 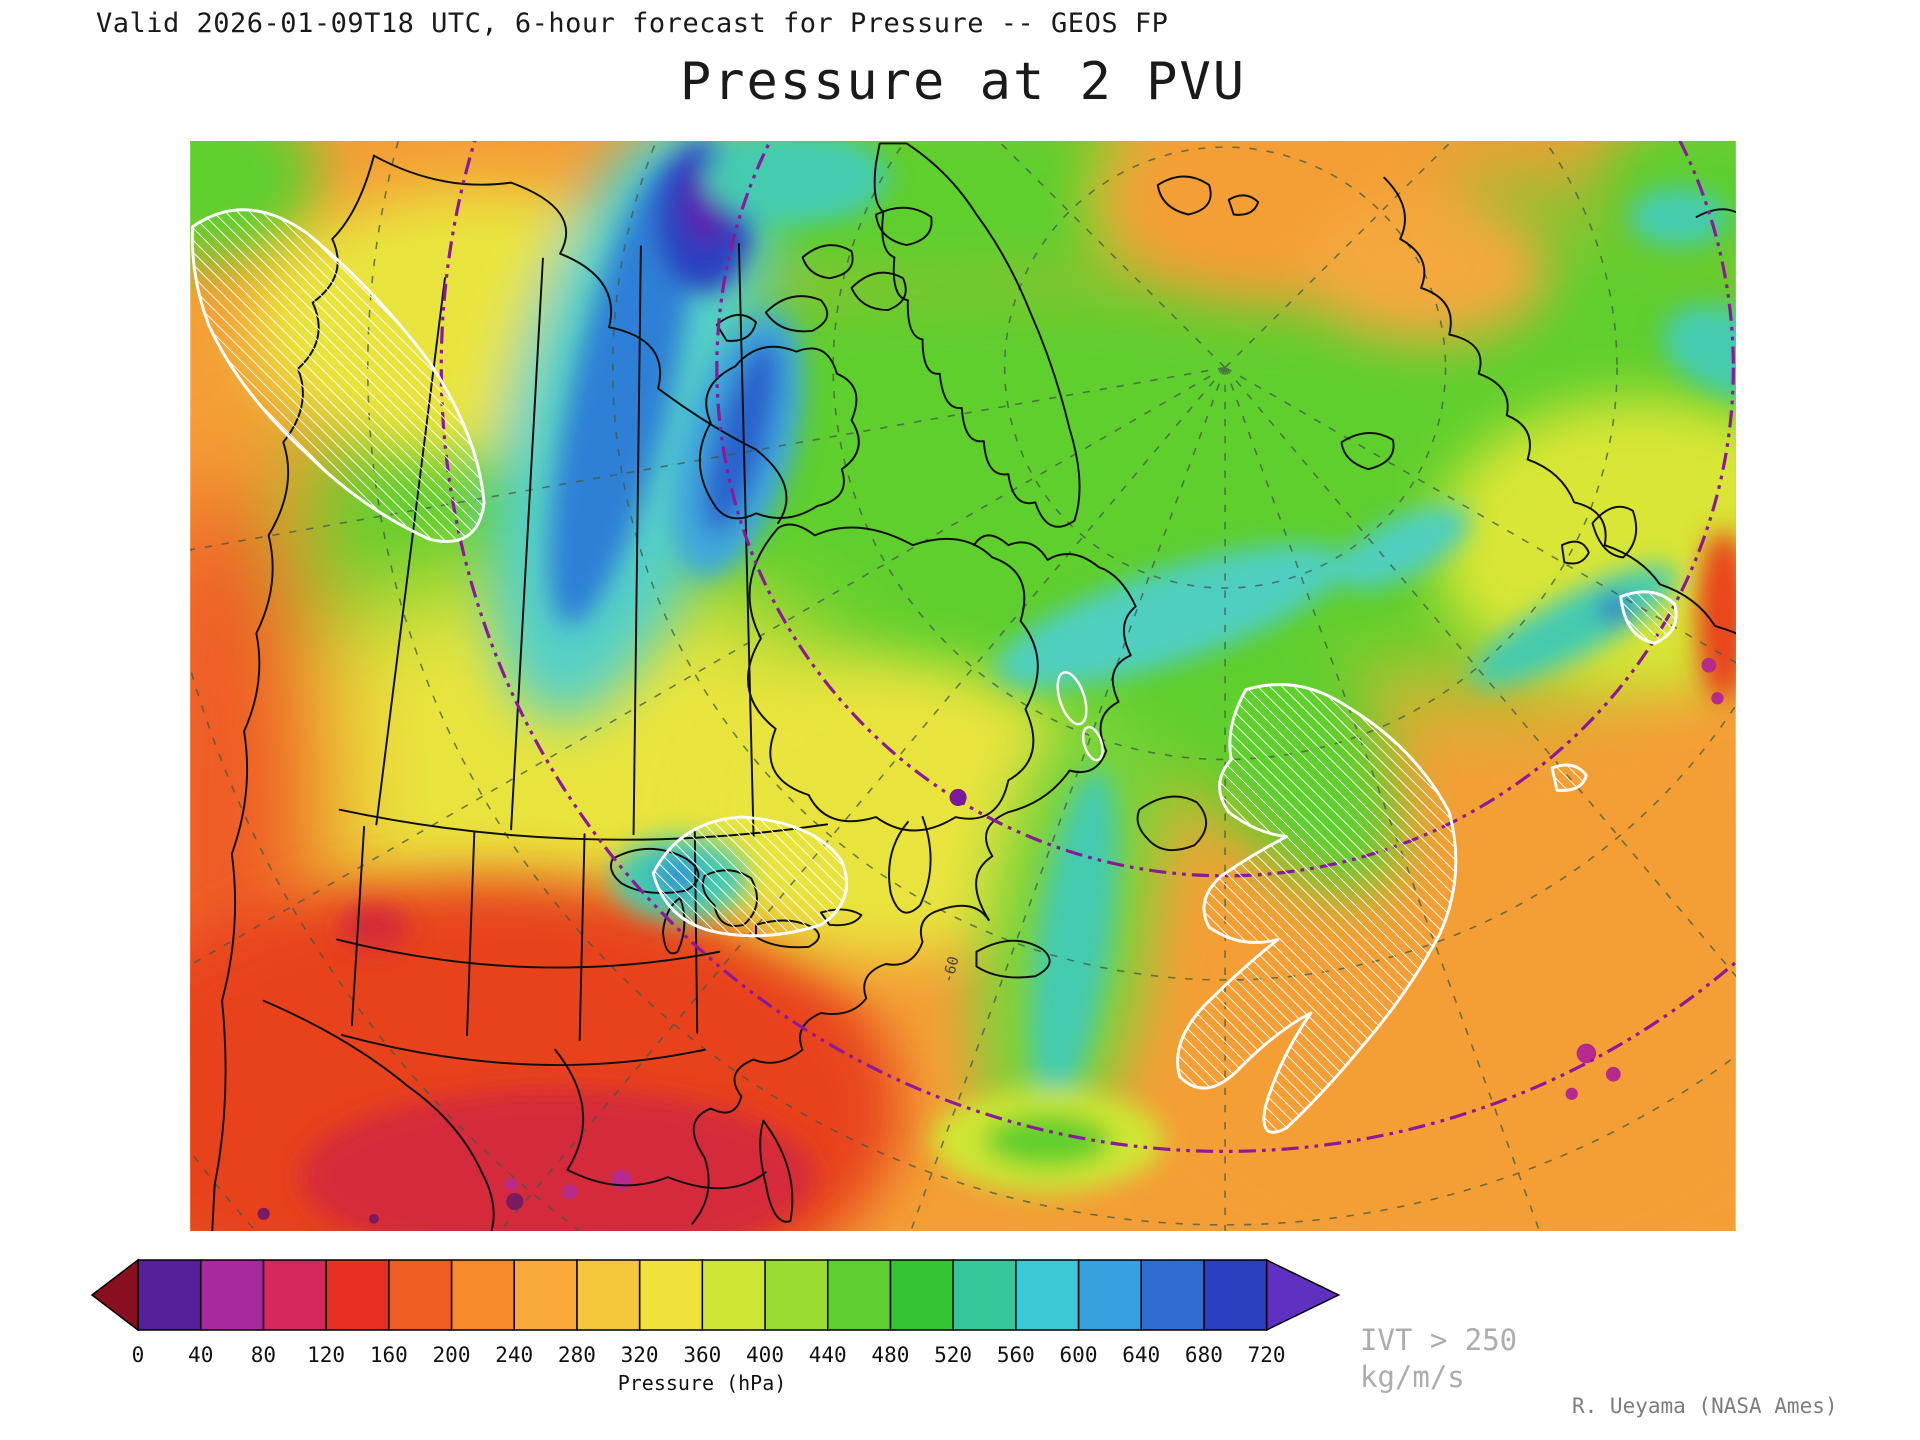 I want to click on colorbar-tick-label: 360, so click(x=702, y=1355).